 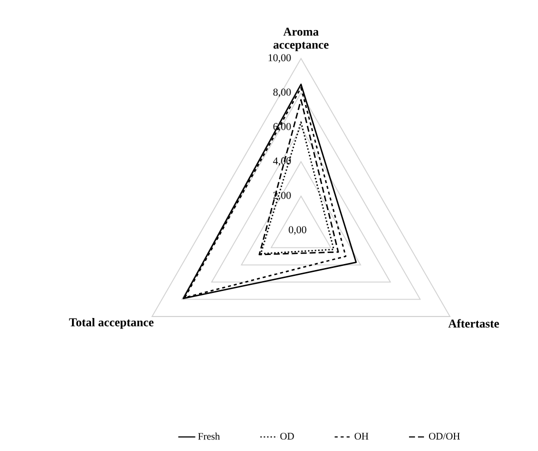 What do you see at coordinates (279, 58) in the screenshot?
I see `y-tick-label: 10,00` at bounding box center [279, 58].